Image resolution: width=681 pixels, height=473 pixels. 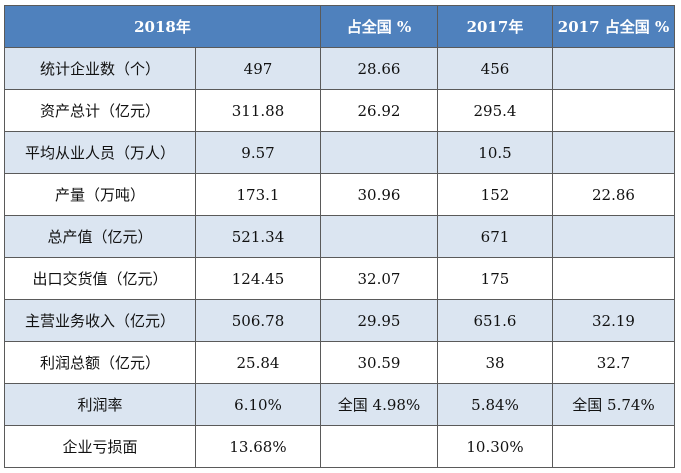 I want to click on row-label: 产量（万吨）, so click(x=100, y=194).